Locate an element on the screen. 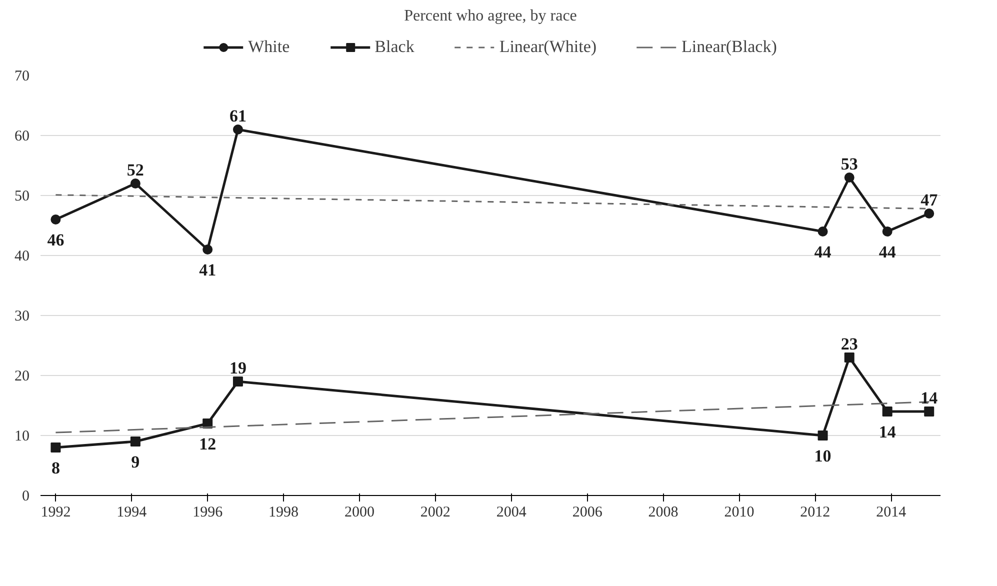 The height and width of the screenshot is (586, 997). x-tick-label: 1994 is located at coordinates (132, 512).